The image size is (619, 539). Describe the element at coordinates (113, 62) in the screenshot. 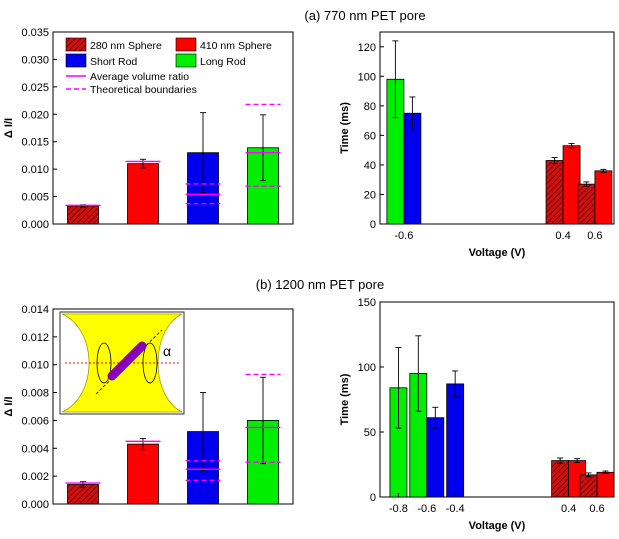

I see `legend-label-short-rod: Short Rod` at that location.